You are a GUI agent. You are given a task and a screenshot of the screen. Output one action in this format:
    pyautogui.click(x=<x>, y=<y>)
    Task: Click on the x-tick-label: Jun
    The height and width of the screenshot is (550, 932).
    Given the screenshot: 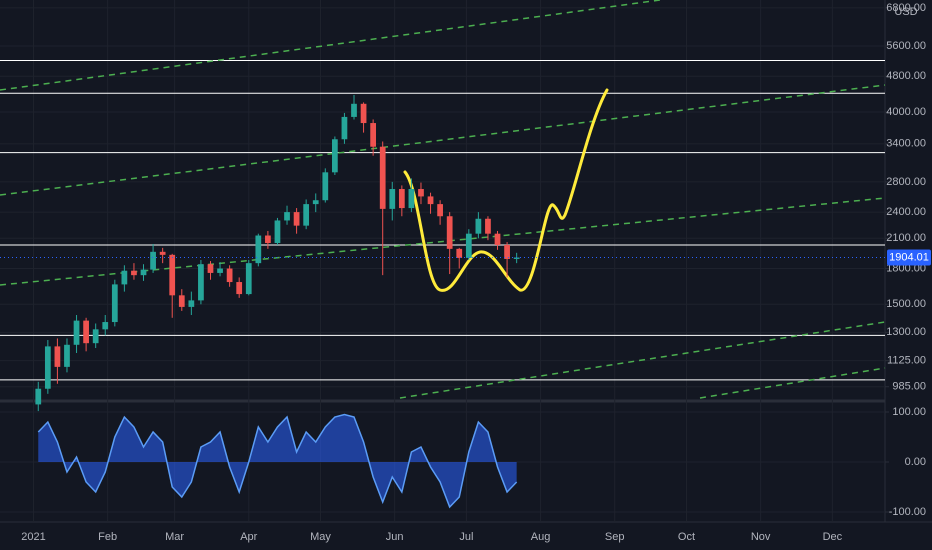 What is the action you would take?
    pyautogui.click(x=395, y=537)
    